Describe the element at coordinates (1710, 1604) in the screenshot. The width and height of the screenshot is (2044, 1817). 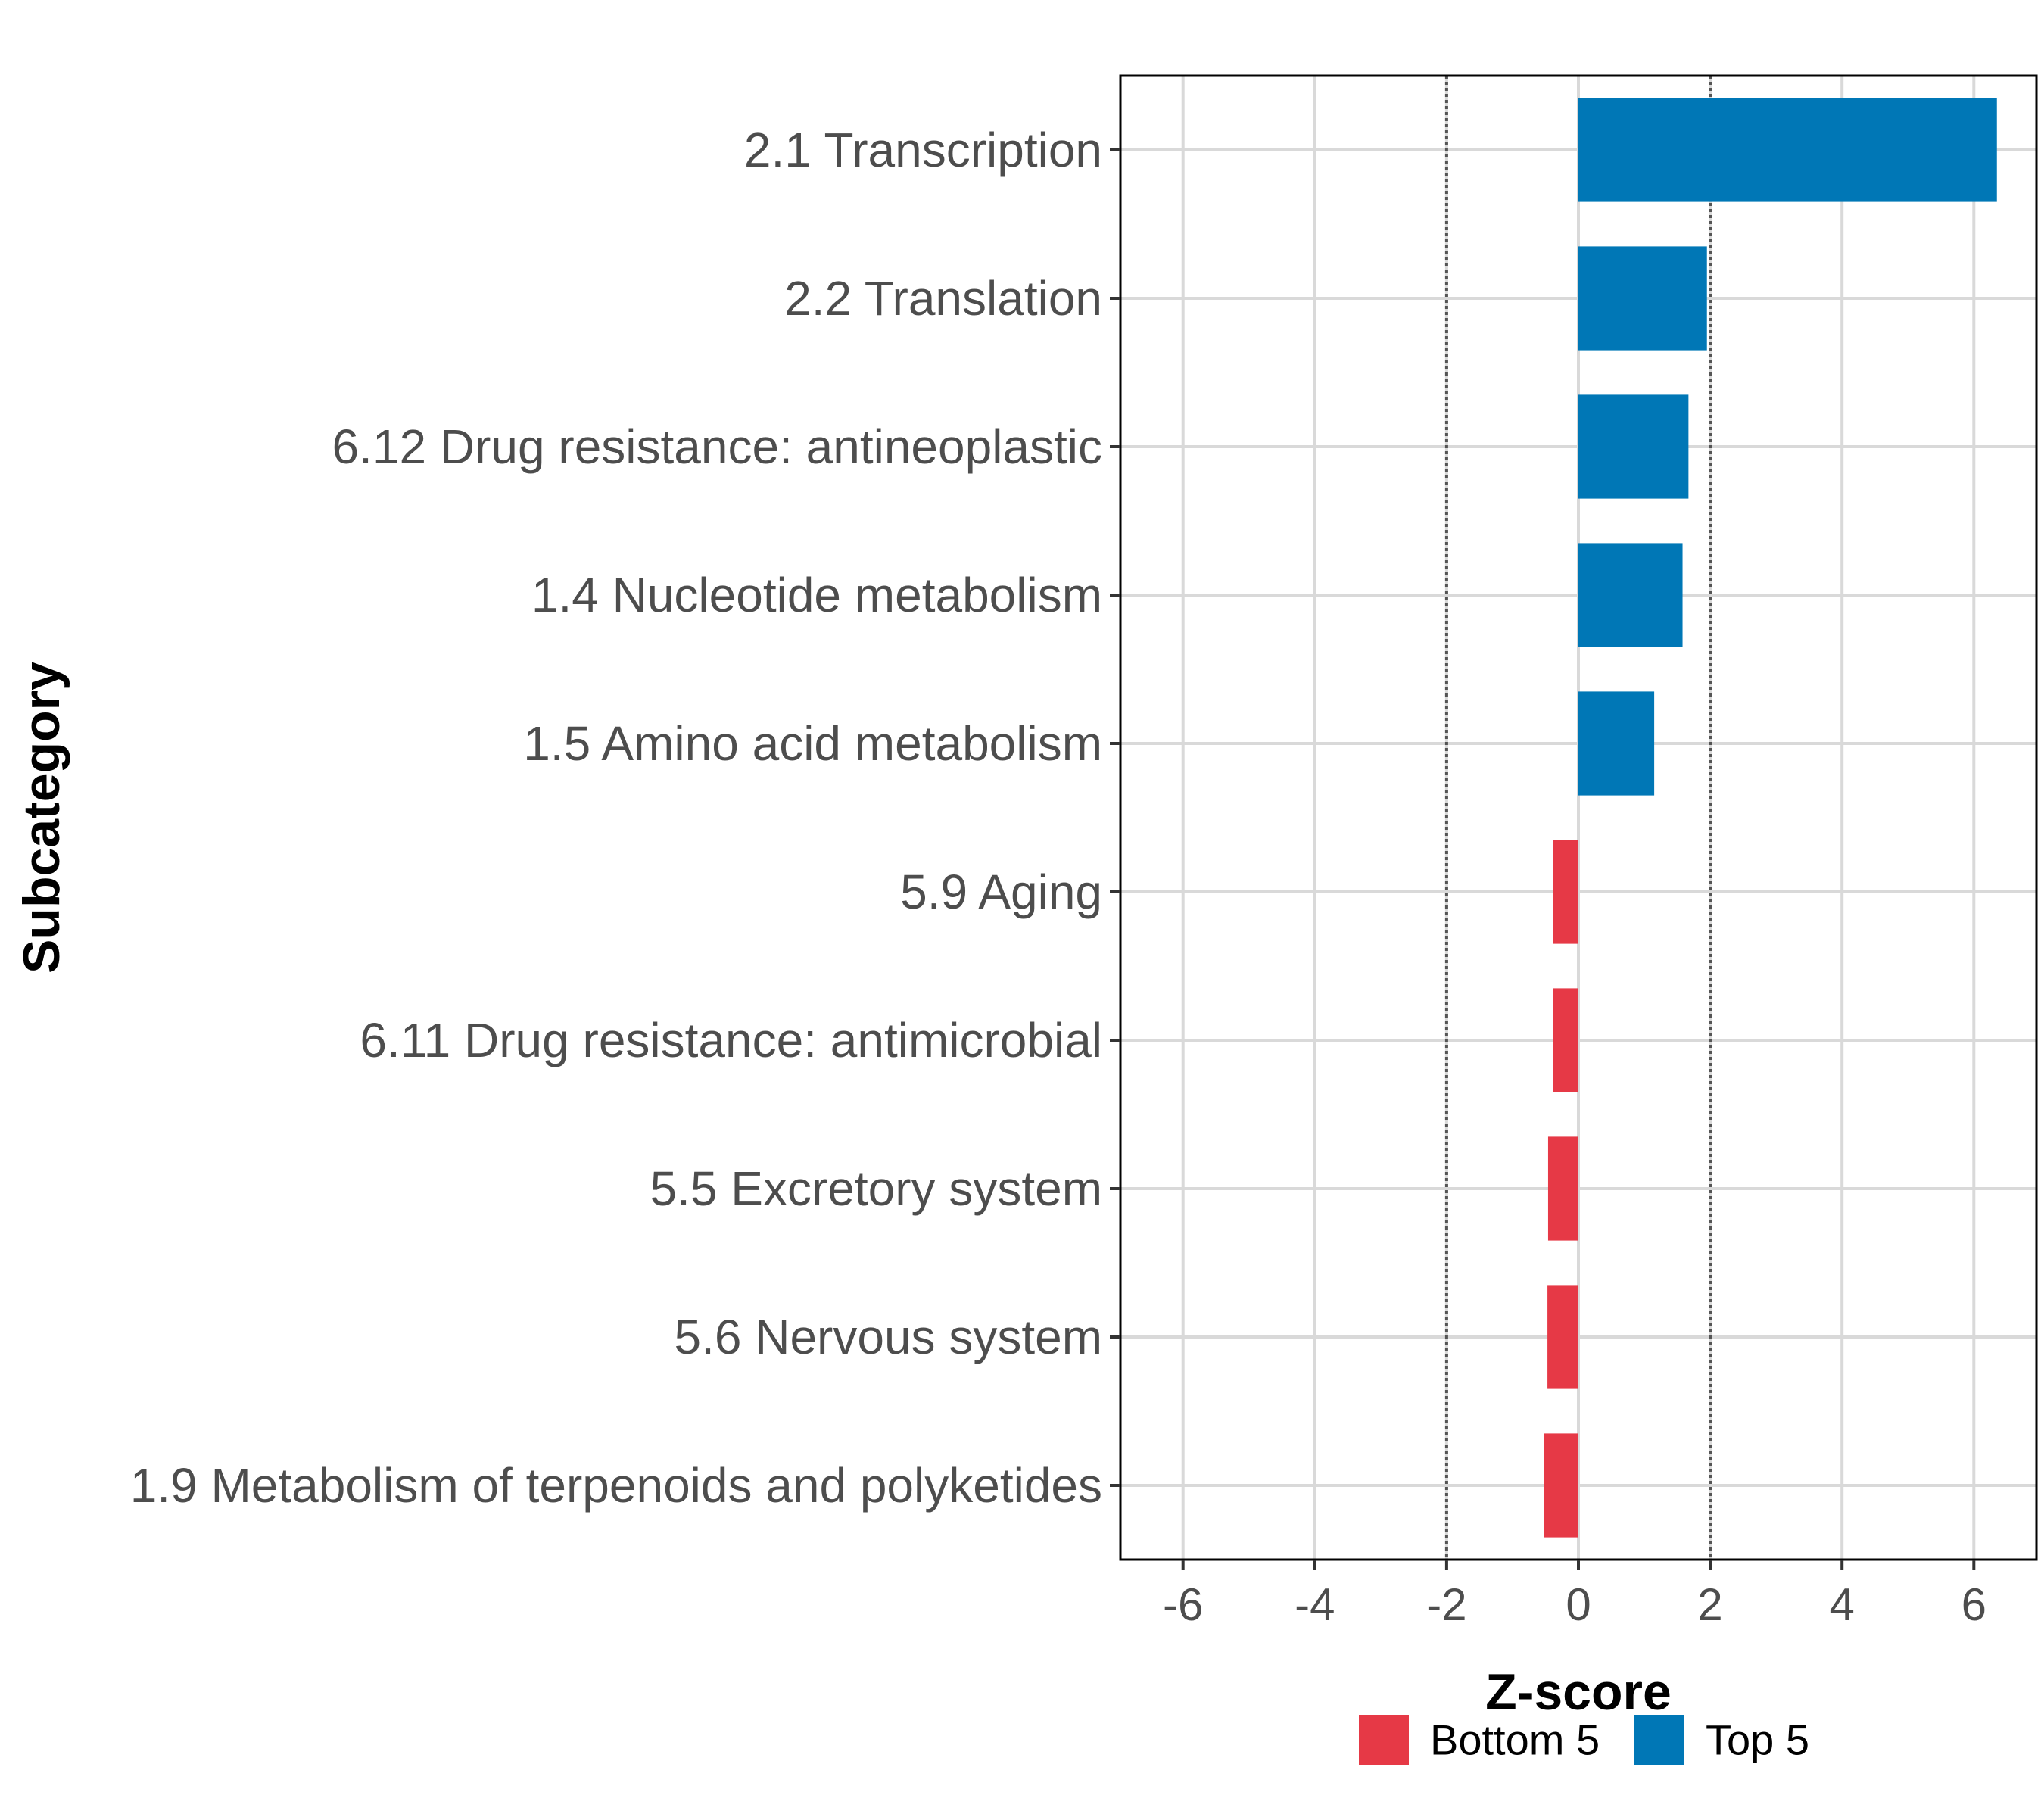
I see `x-tick-label: 2` at that location.